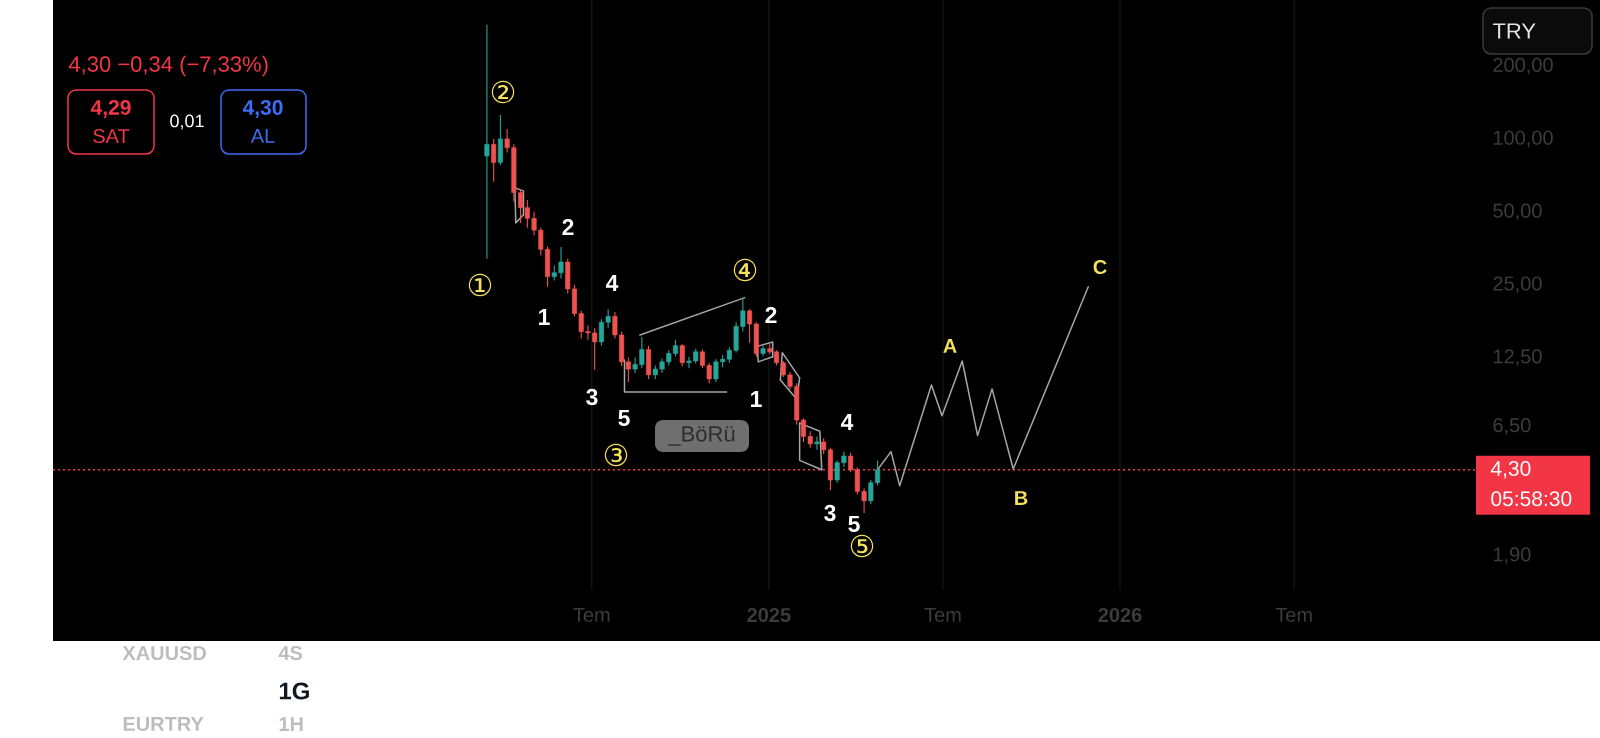 This screenshot has height=738, width=1600. Describe the element at coordinates (163, 724) in the screenshot. I see `text: EURTRY` at that location.